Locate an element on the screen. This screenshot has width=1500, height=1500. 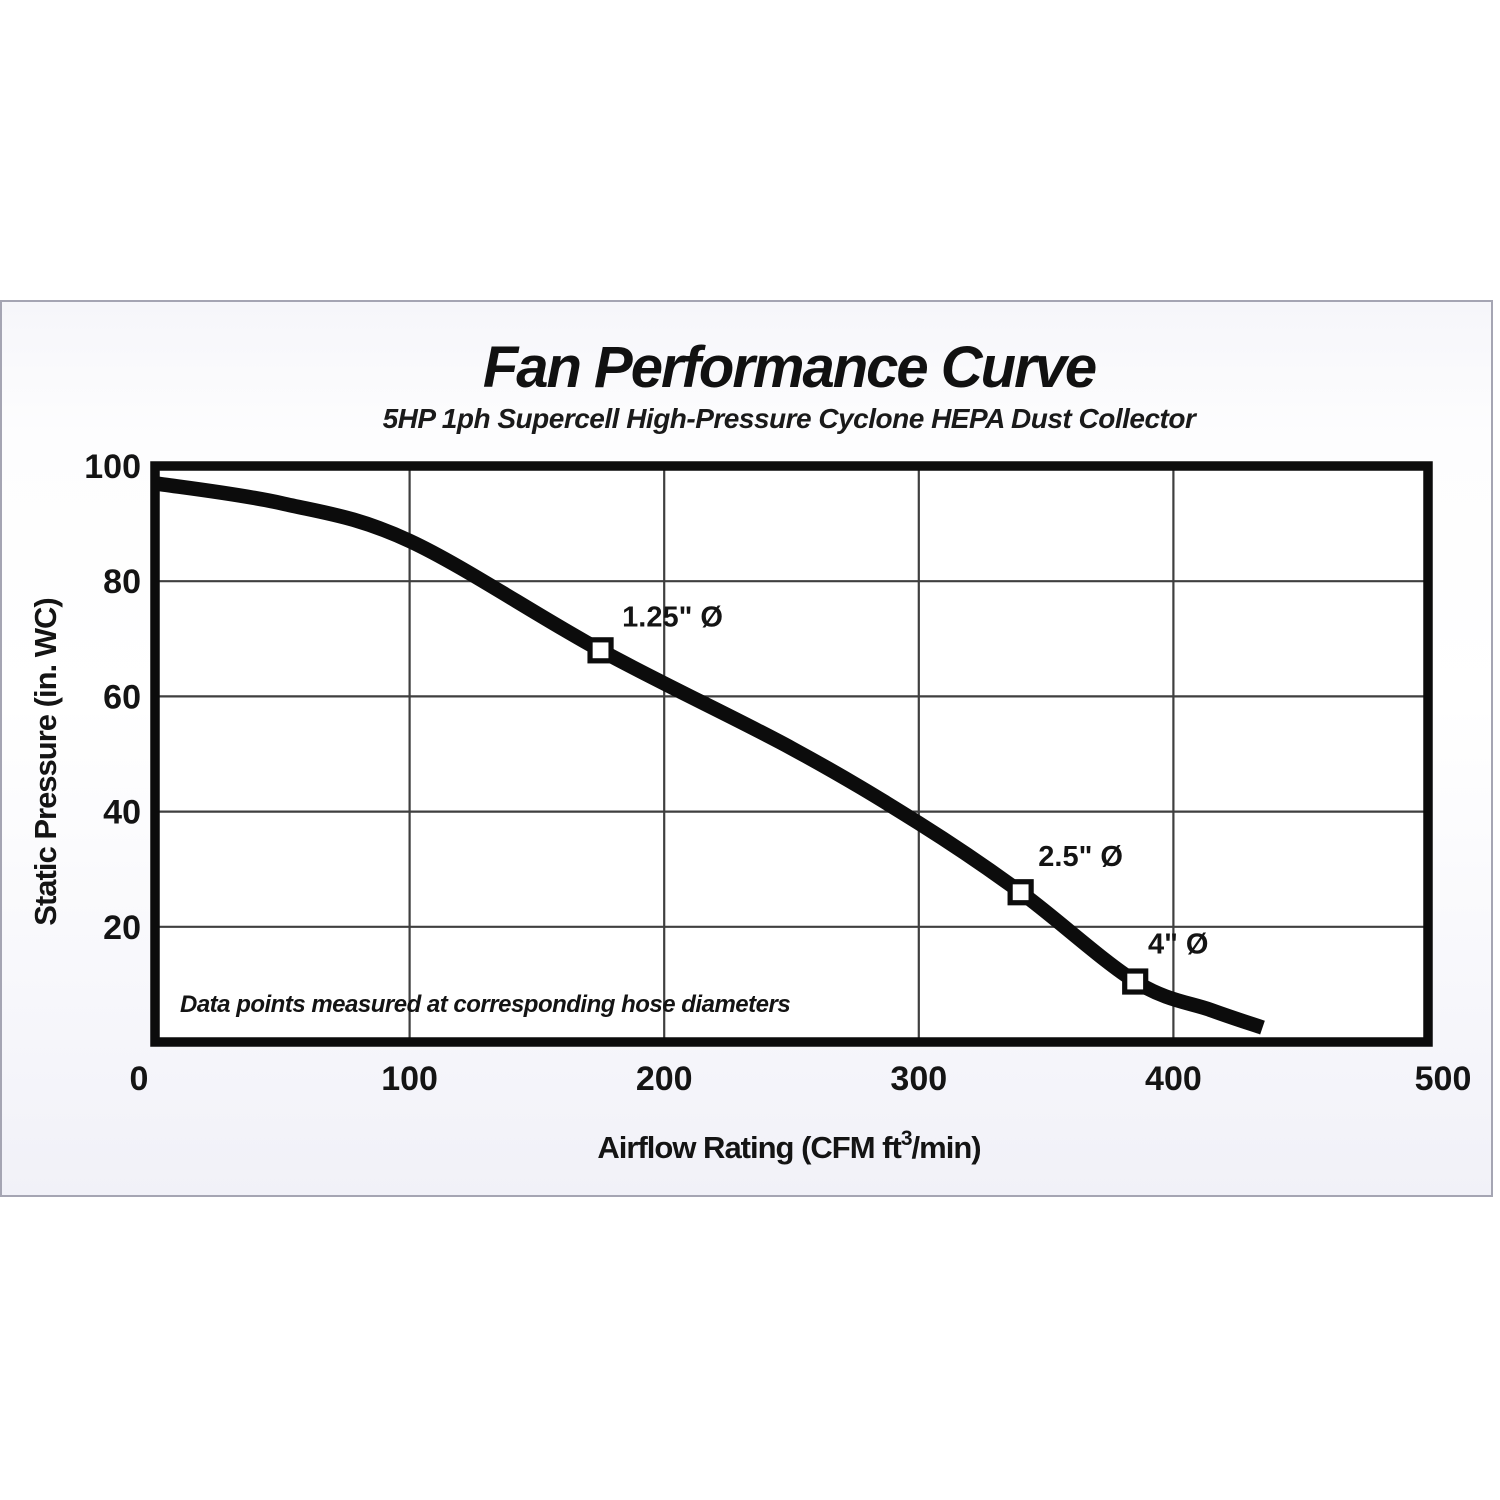
data-point-label-0: 1.25" Ø is located at coordinates (672, 617).